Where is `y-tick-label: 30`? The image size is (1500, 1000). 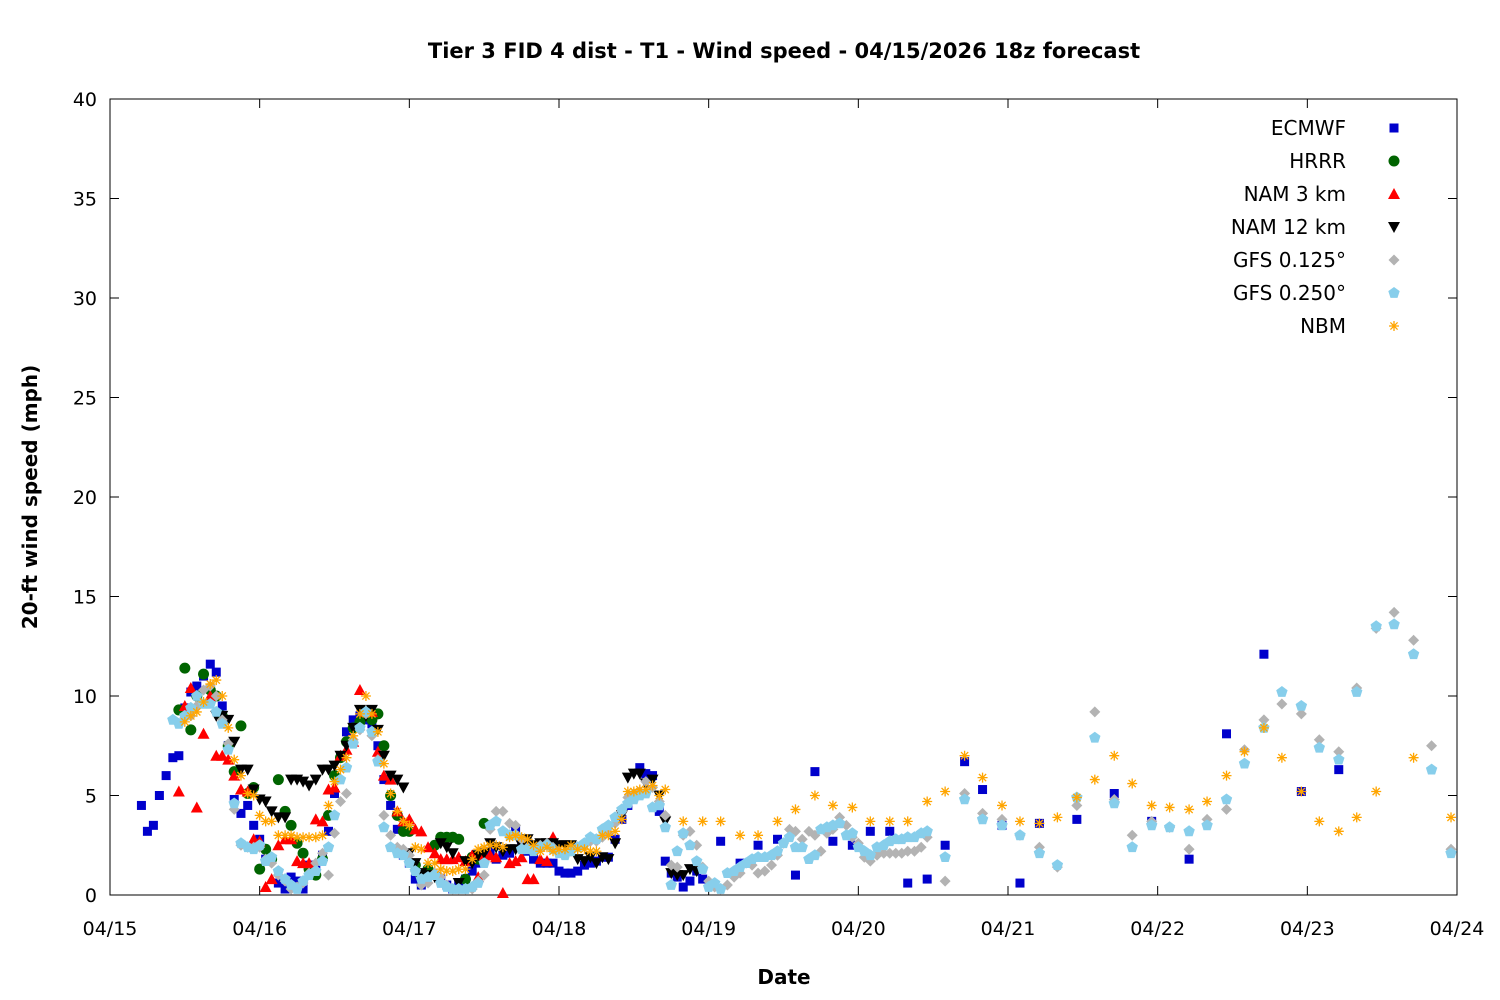 y-tick-label: 30 is located at coordinates (85, 299).